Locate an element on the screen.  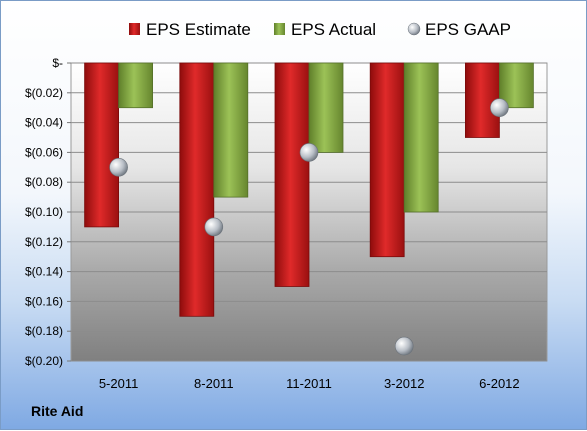
y-tick-label: $(0.16) is located at coordinates (44, 301).